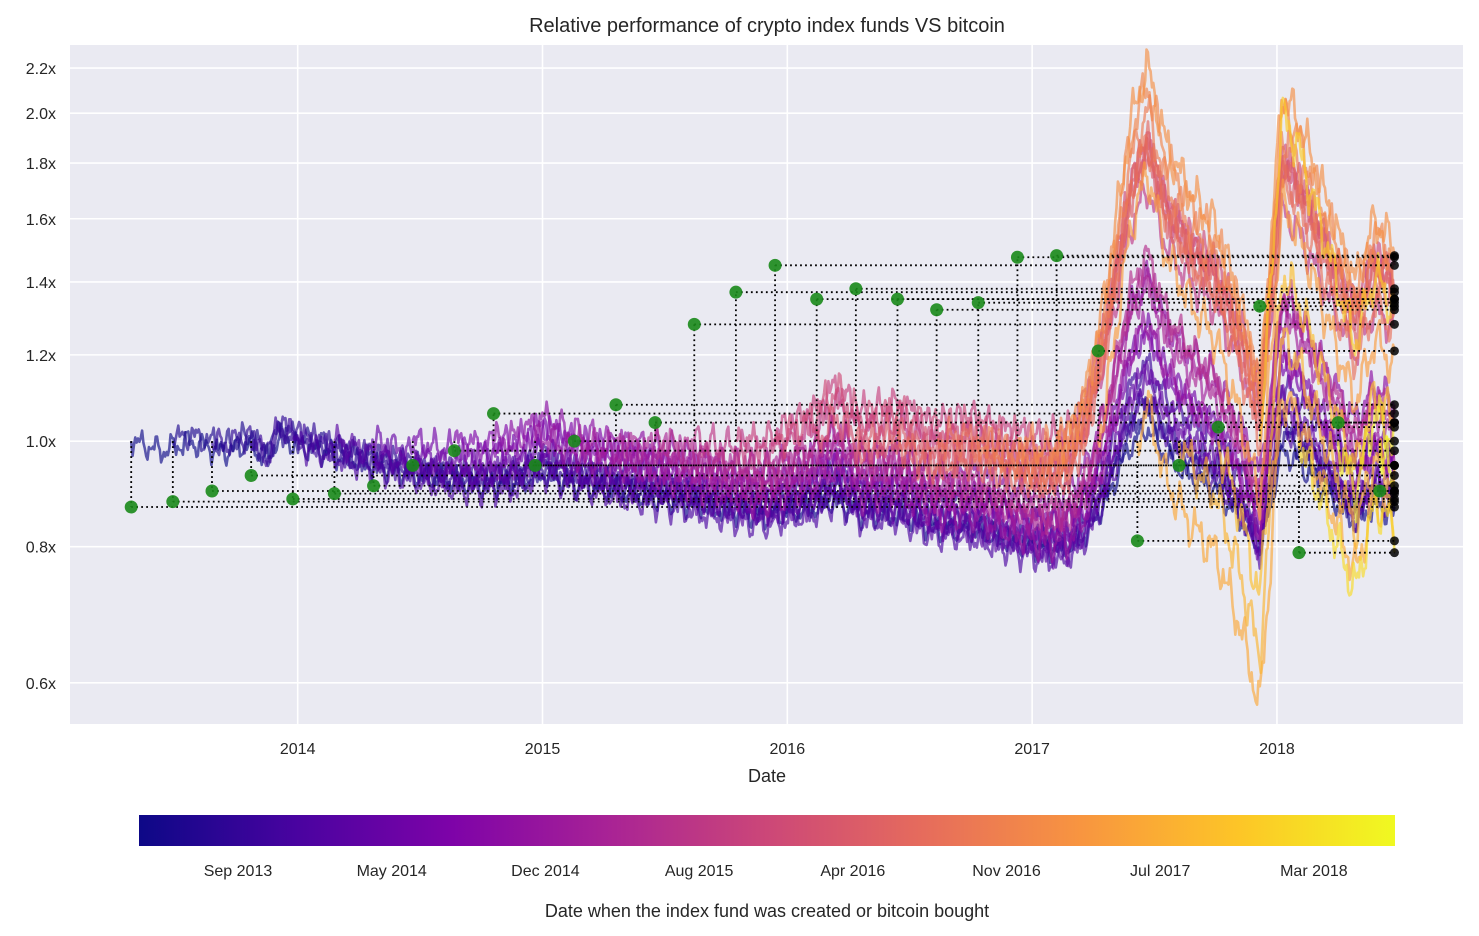 The image size is (1479, 936). What do you see at coordinates (1277, 749) in the screenshot?
I see `x-tick-label: 2018` at bounding box center [1277, 749].